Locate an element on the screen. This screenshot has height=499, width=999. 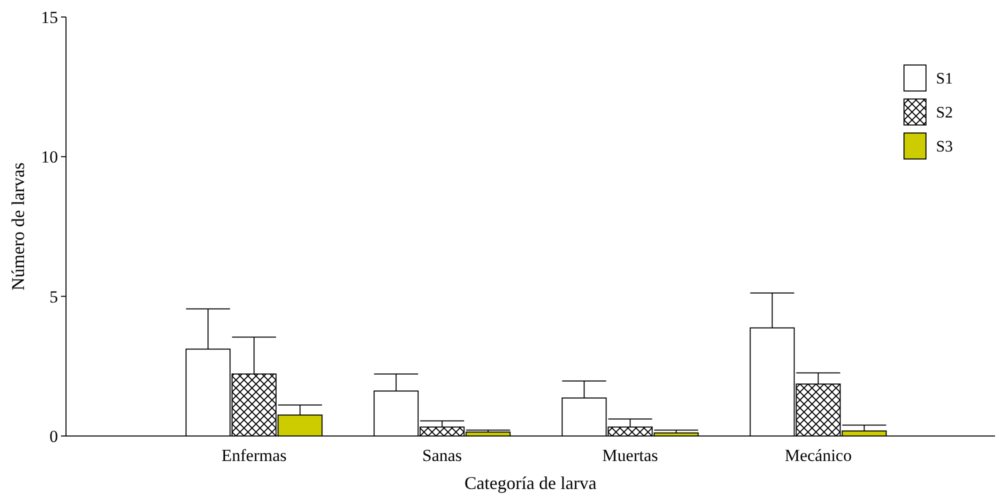
legend-label: S2 is located at coordinates (944, 113).